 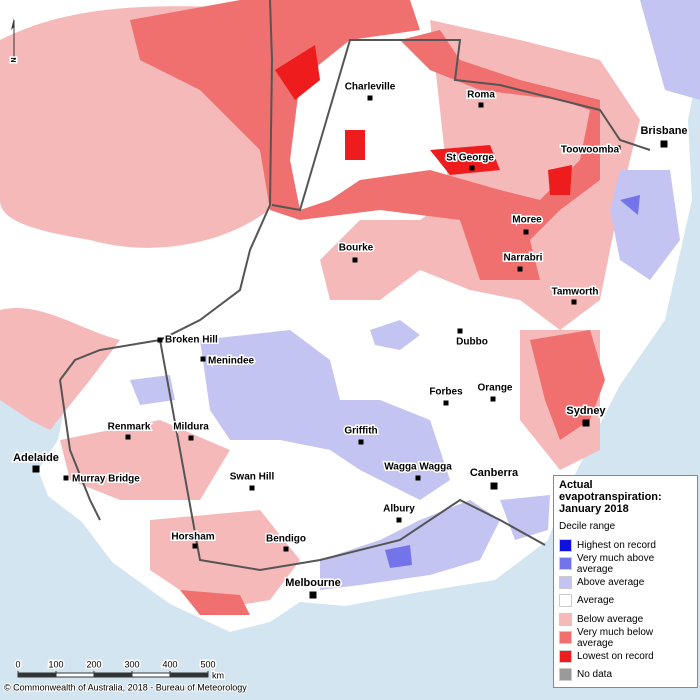 I want to click on town-label: St George, so click(x=470, y=158).